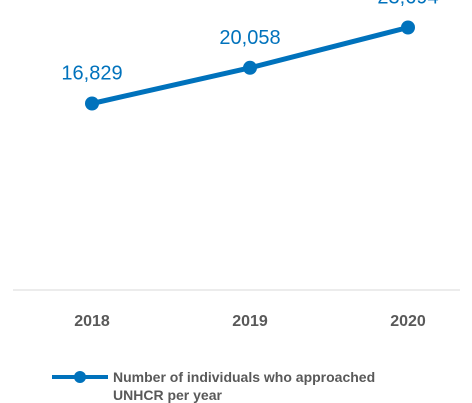 This screenshot has height=403, width=472. What do you see at coordinates (92, 103) in the screenshot?
I see `data-point-2018` at bounding box center [92, 103].